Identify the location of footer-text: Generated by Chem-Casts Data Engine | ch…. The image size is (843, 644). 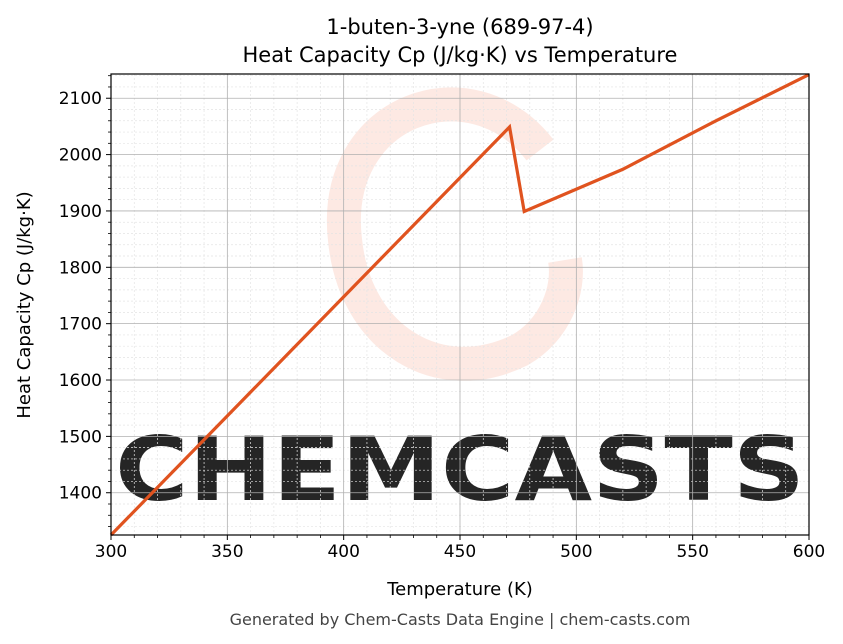
(460, 619).